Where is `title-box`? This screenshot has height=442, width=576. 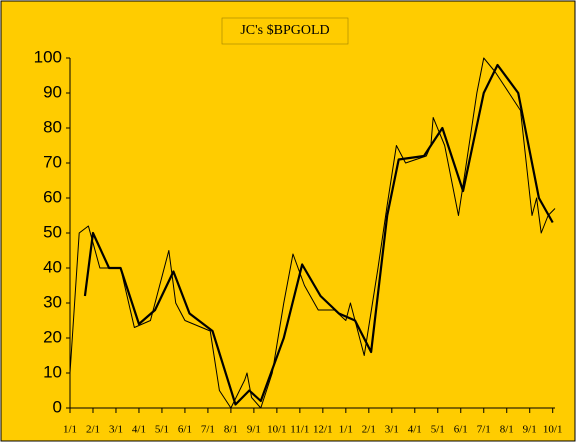
title-box is located at coordinates (285, 31).